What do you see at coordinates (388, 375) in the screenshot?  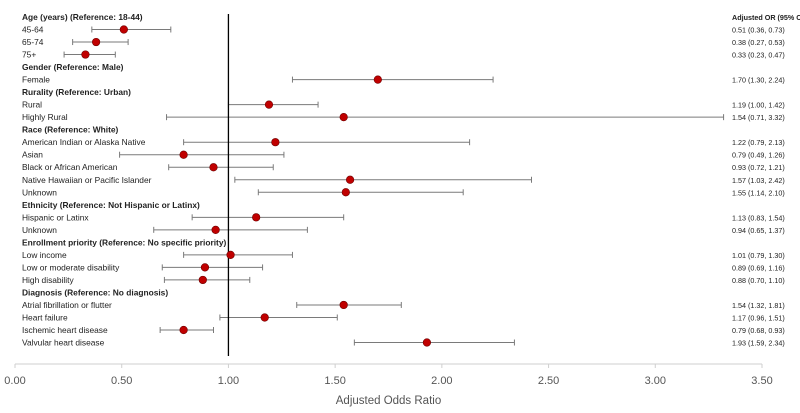 I see `x-axis-ticks: 0.00 0.50 1.00 1.50 2.00 2.50 3.00 3.50` at bounding box center [388, 375].